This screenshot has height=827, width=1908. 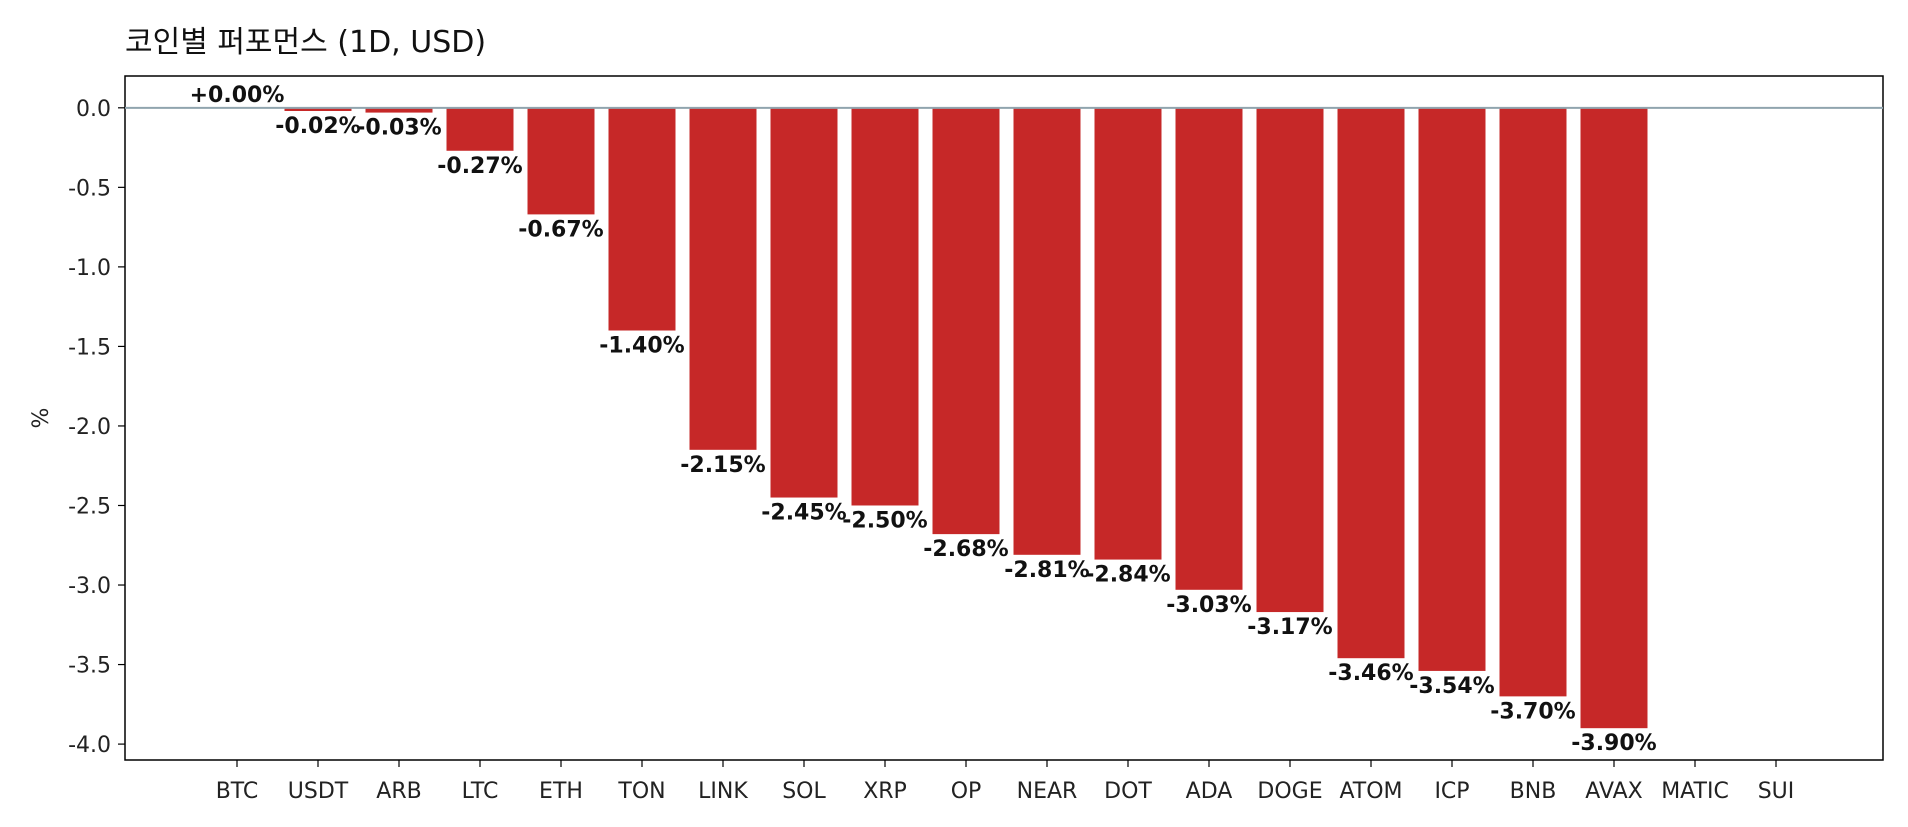 I want to click on x-tick-label: SUI, so click(x=1776, y=791).